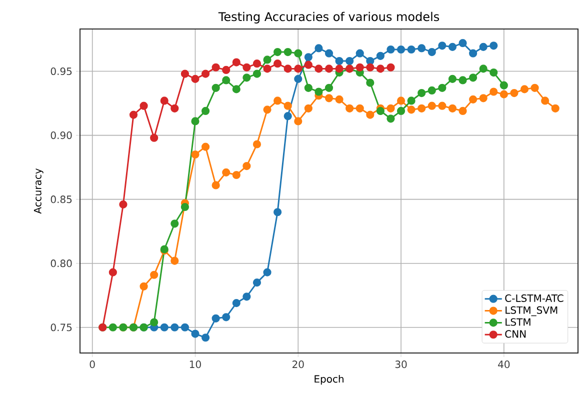 This screenshot has width=581, height=402. I want to click on legend-label: C-LSTM-ATC, so click(534, 298).